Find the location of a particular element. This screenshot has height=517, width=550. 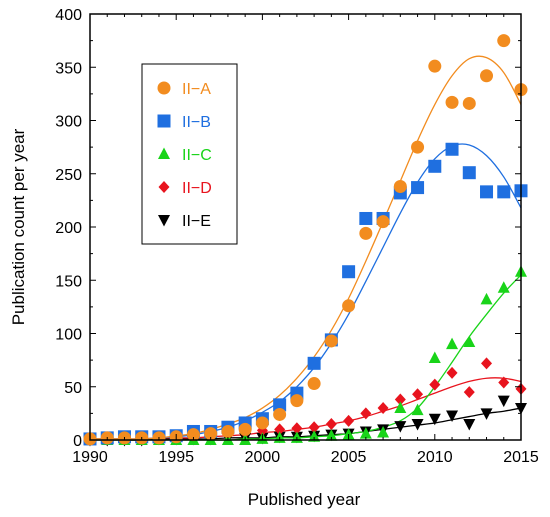

y-tick-label: 100 is located at coordinates (68, 335).